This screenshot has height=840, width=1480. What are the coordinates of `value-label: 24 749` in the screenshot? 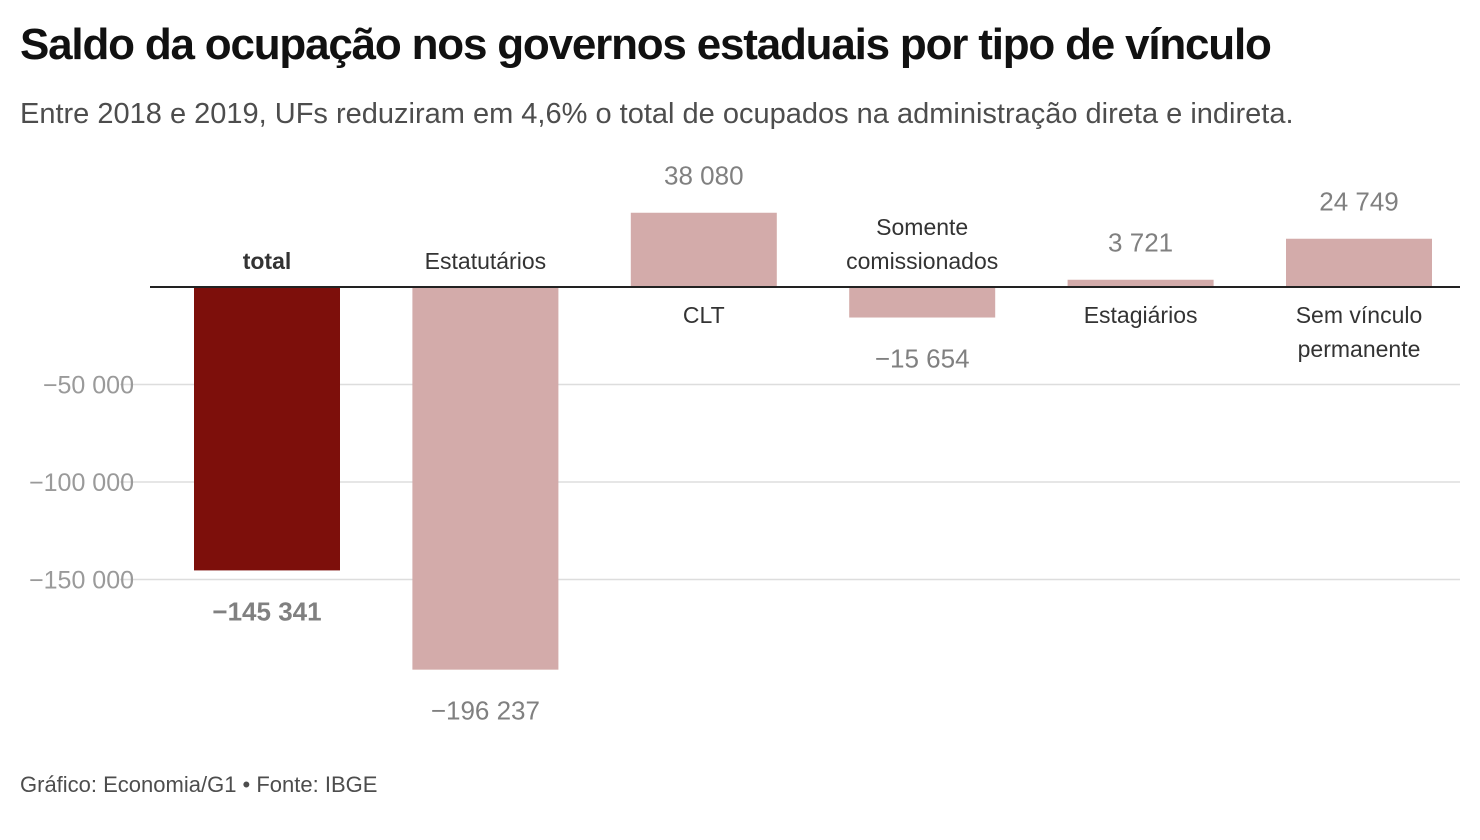 It's located at (1359, 202).